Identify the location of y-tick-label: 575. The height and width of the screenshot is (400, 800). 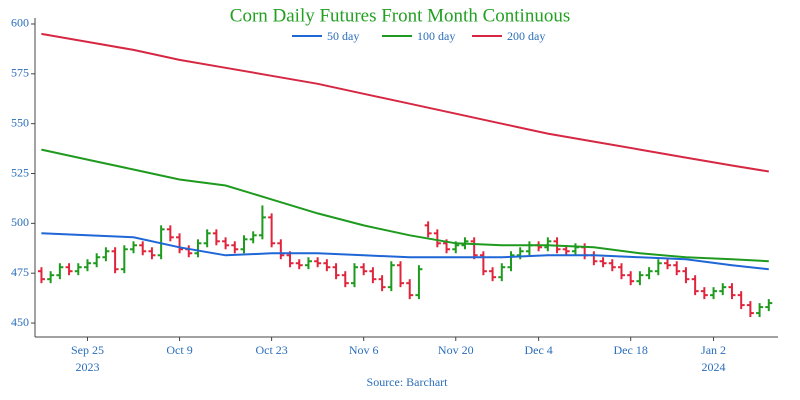
(20, 73).